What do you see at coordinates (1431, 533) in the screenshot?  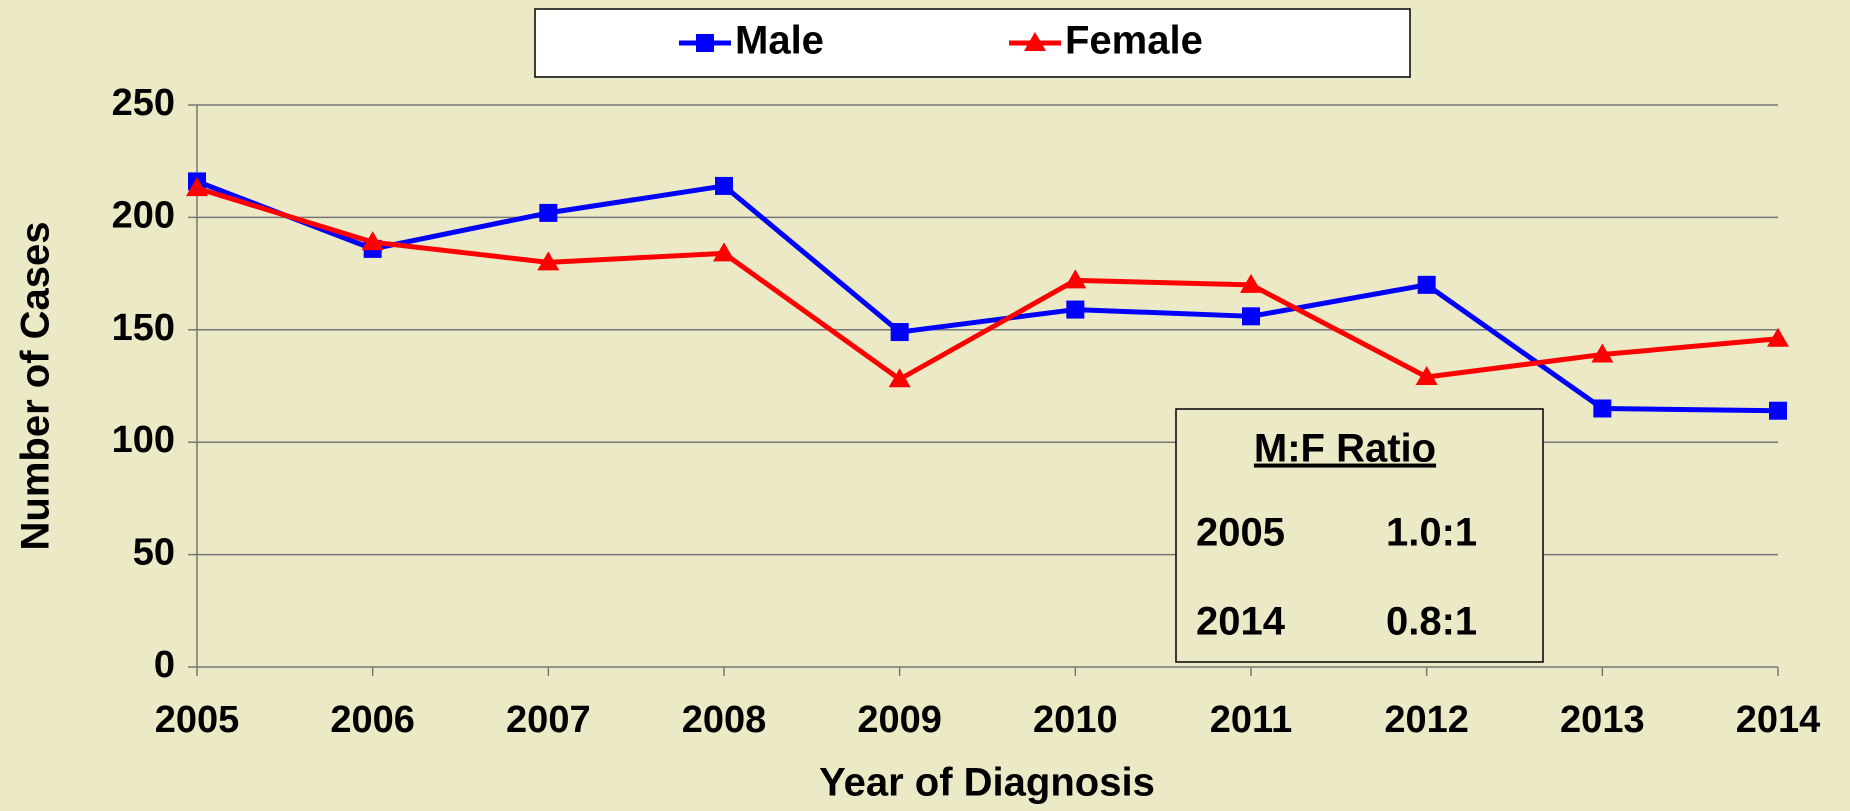 I see `annotation-cell: 1.0:1` at bounding box center [1431, 533].